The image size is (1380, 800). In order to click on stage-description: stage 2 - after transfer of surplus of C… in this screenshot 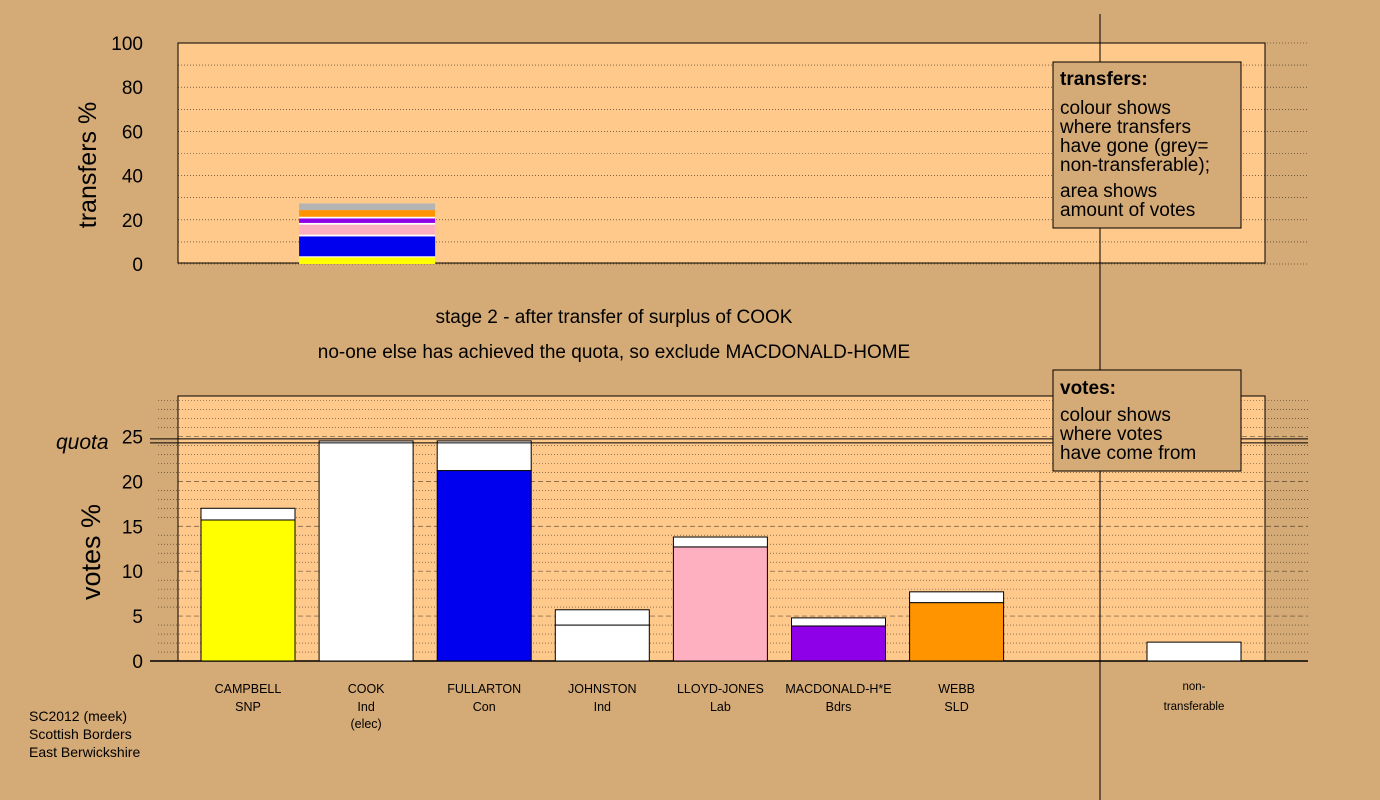, I will do `click(614, 317)`.